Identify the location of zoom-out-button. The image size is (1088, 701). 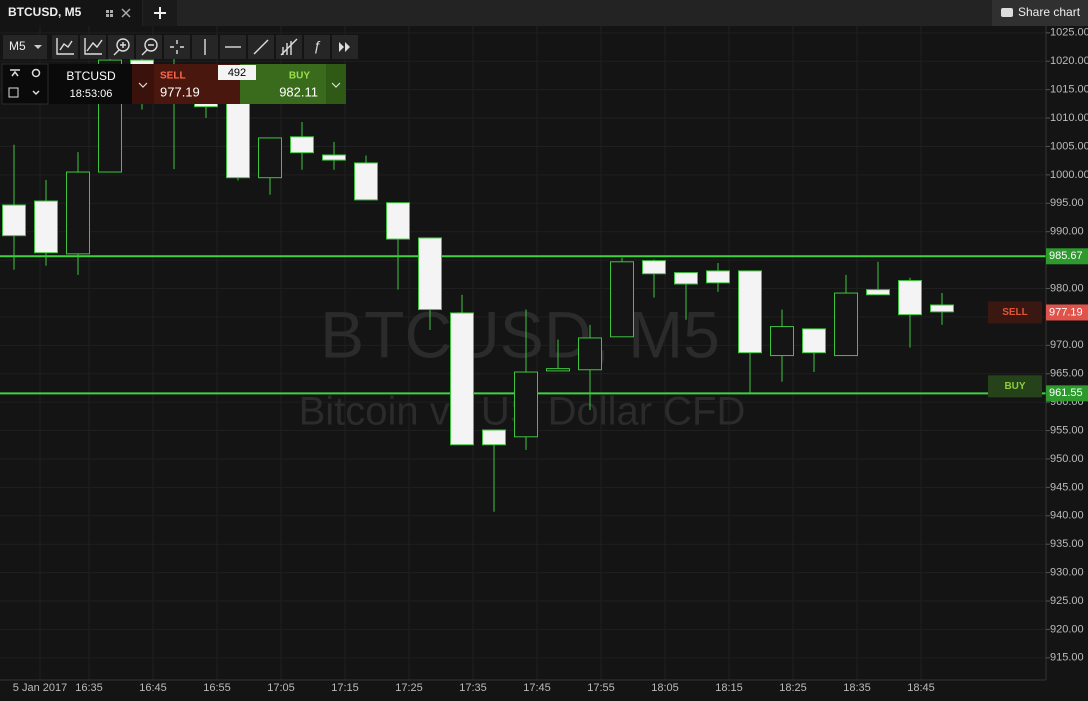
(149, 47).